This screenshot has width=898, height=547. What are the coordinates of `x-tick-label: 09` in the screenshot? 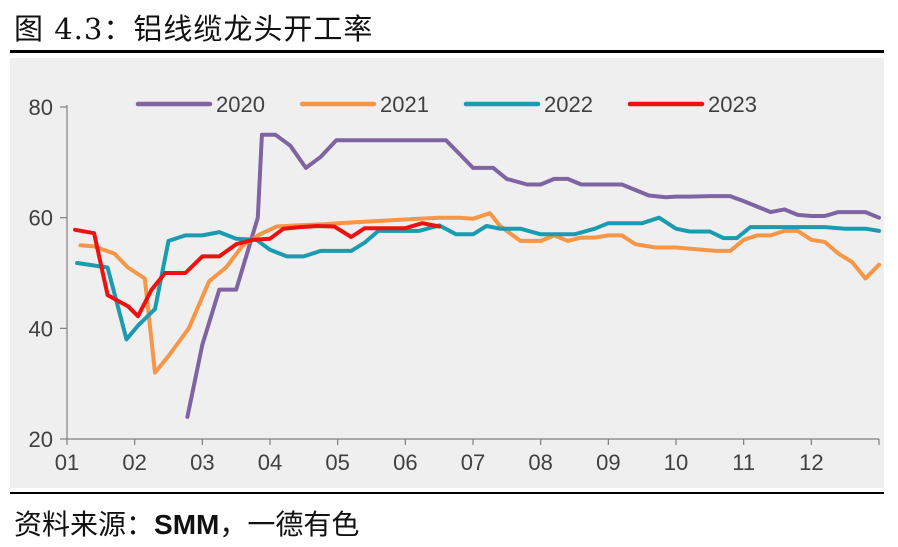 It's located at (608, 462).